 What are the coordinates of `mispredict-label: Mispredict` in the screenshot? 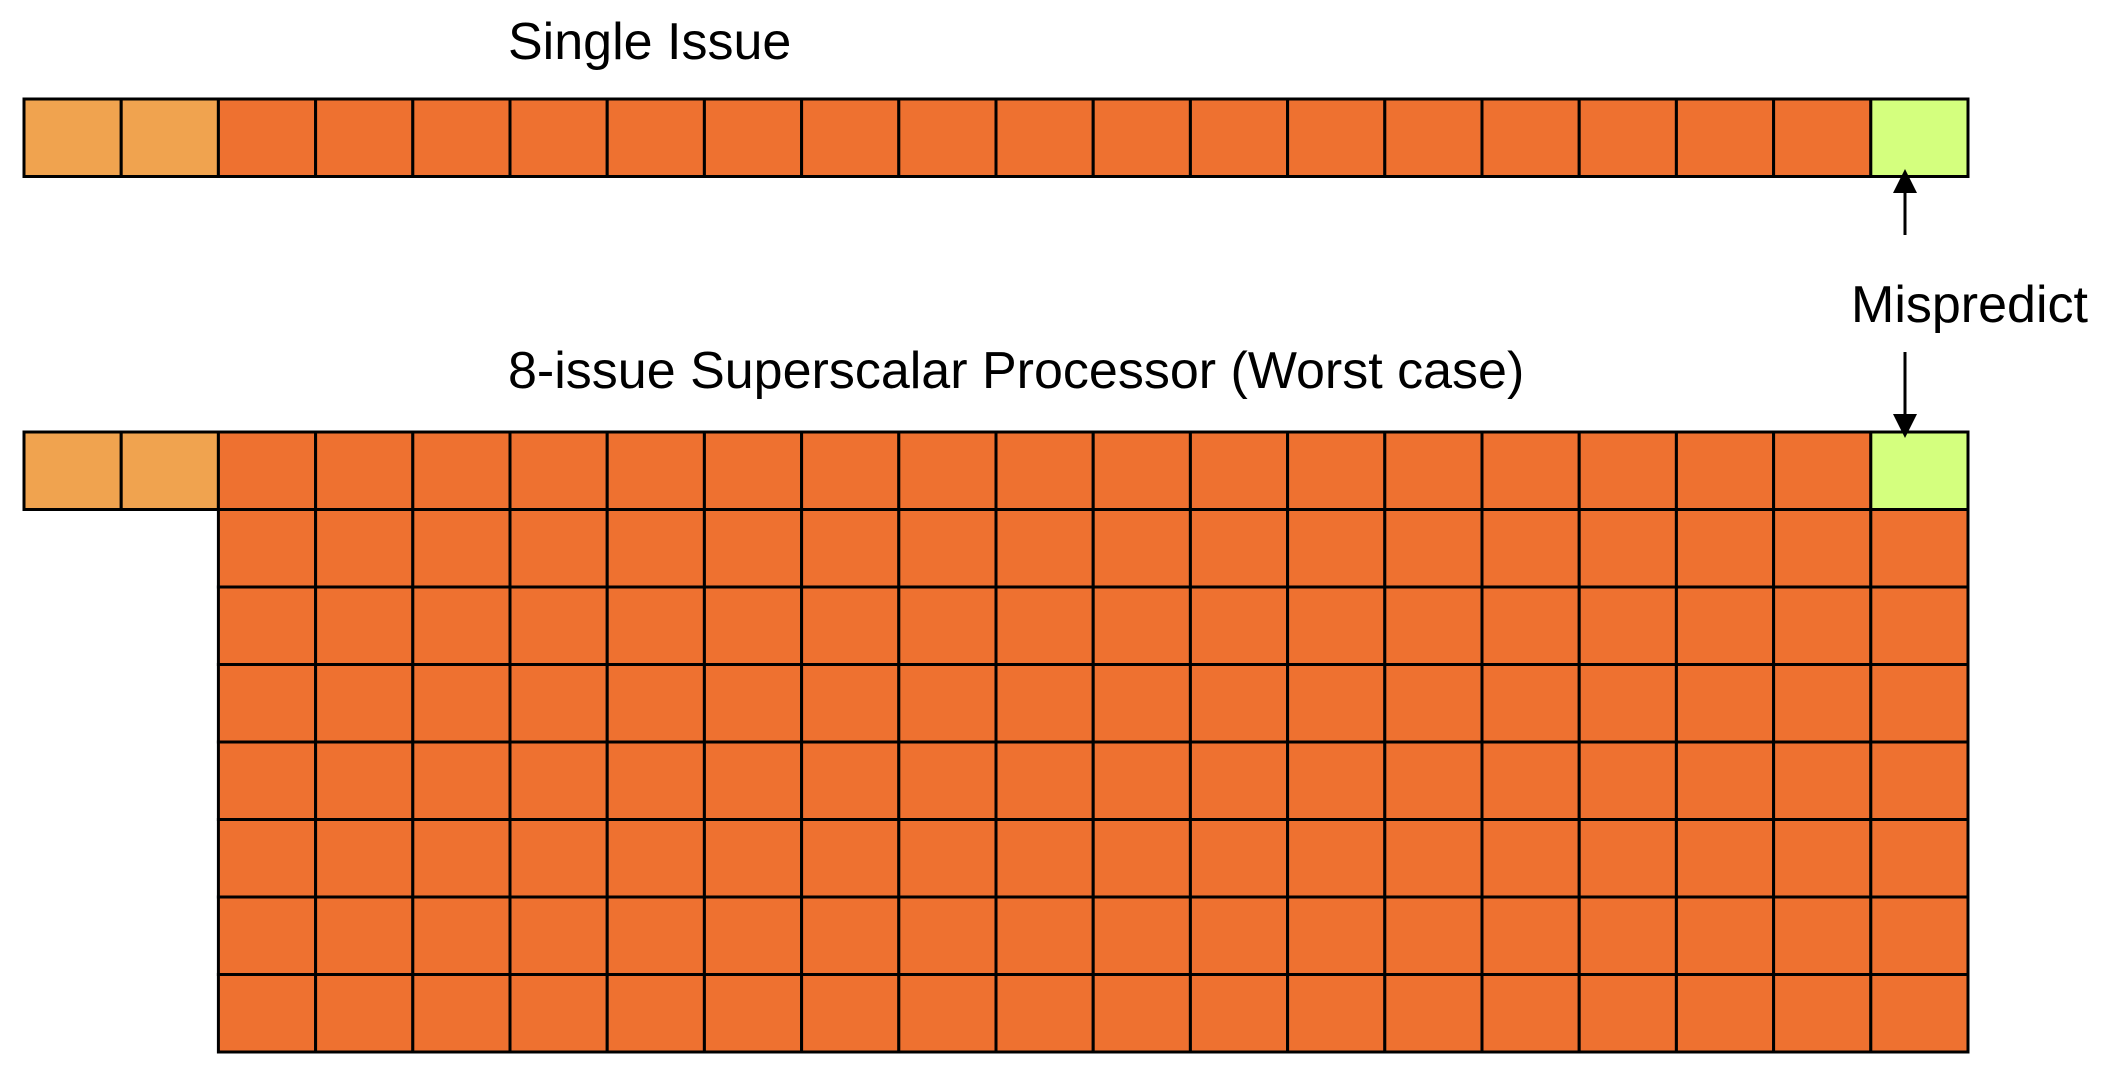 It's located at (1969, 305).